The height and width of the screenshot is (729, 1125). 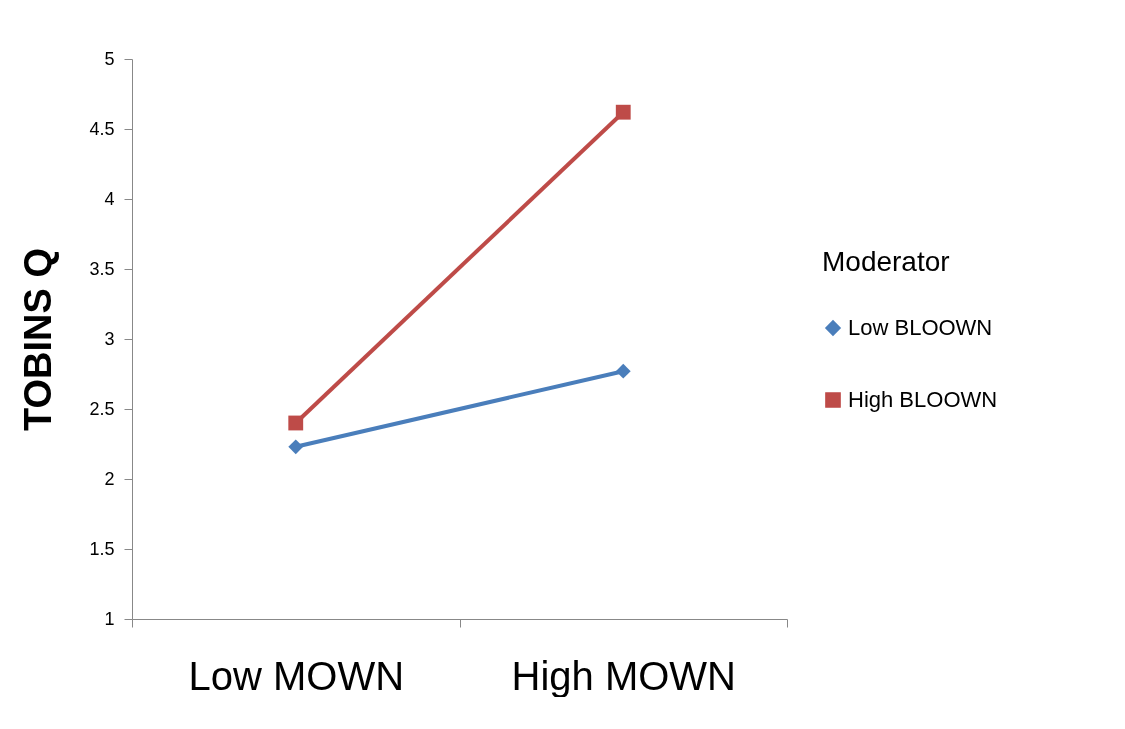 I want to click on y-tick-label: 3, so click(x=109, y=338).